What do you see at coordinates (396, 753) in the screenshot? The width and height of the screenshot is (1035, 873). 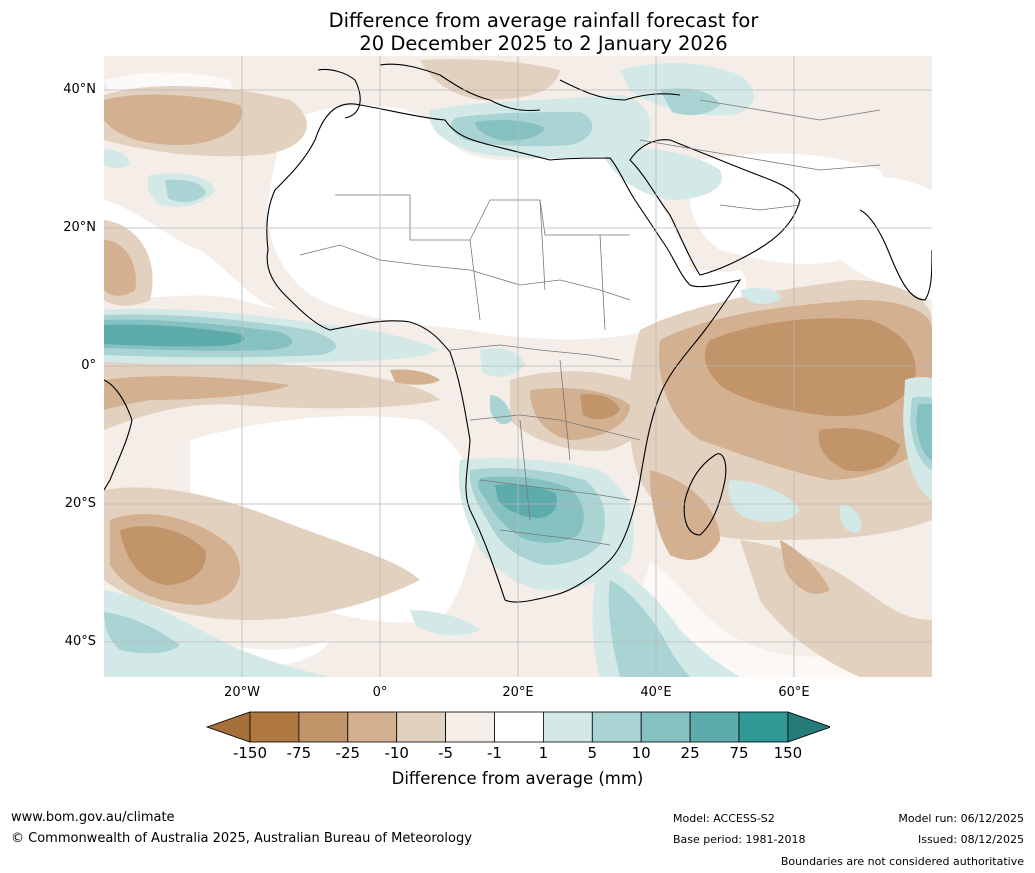 I see `colorbar-tick-label: -10` at bounding box center [396, 753].